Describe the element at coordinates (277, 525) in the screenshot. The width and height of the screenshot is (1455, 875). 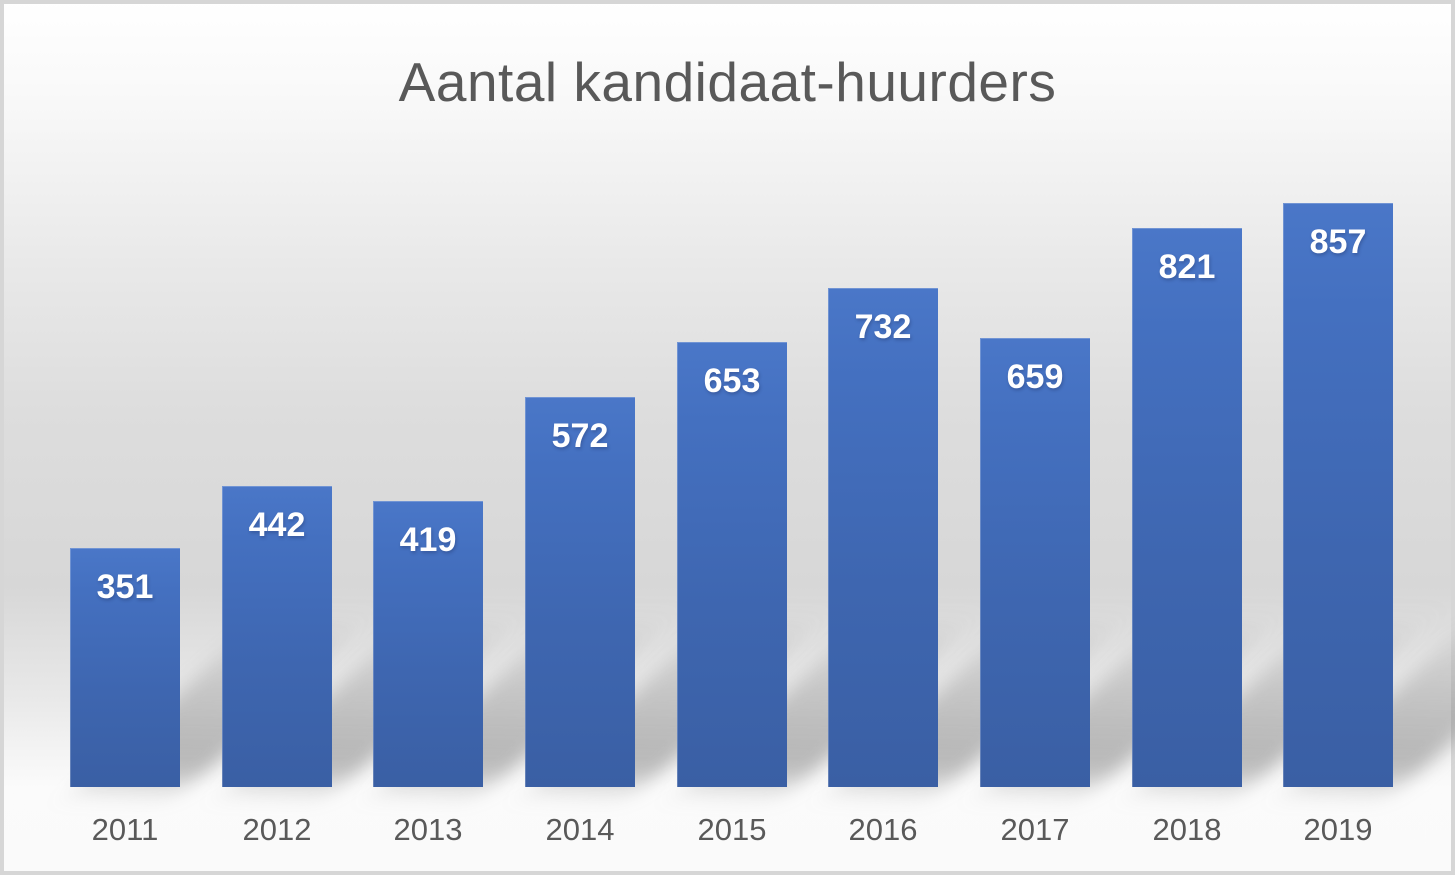
I see `bar-value-label: 442` at that location.